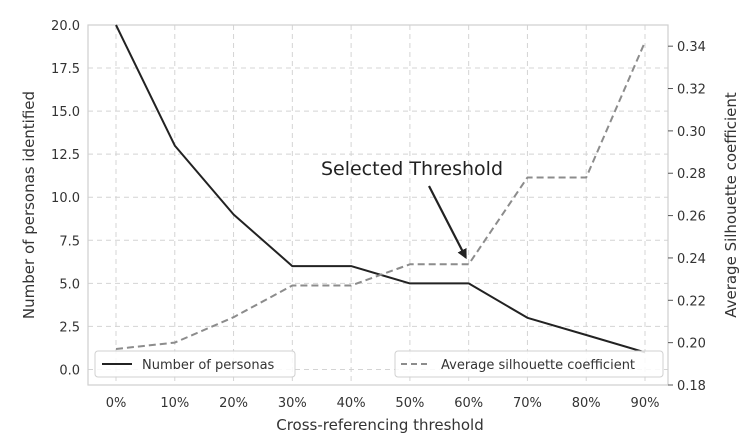 The width and height of the screenshot is (750, 443). I want to click on y-right-tick-label: 0.20, so click(691, 344).